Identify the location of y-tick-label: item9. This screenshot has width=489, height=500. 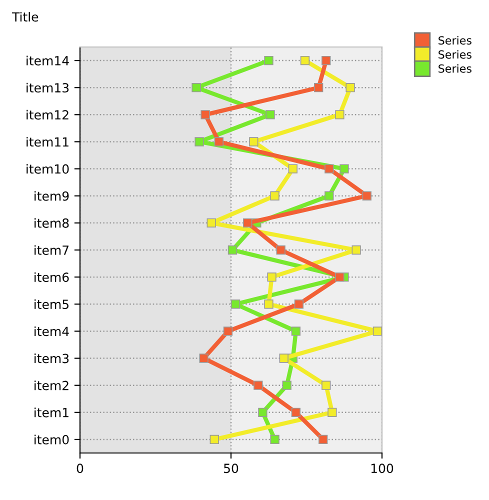
(51, 196).